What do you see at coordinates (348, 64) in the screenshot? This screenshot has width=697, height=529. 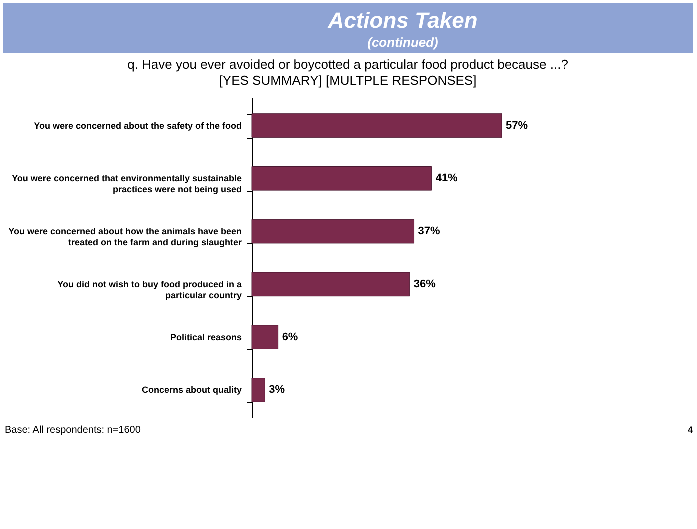 I see `text: q. Have you ever avoided or boycotted a particular food product because ...?` at bounding box center [348, 64].